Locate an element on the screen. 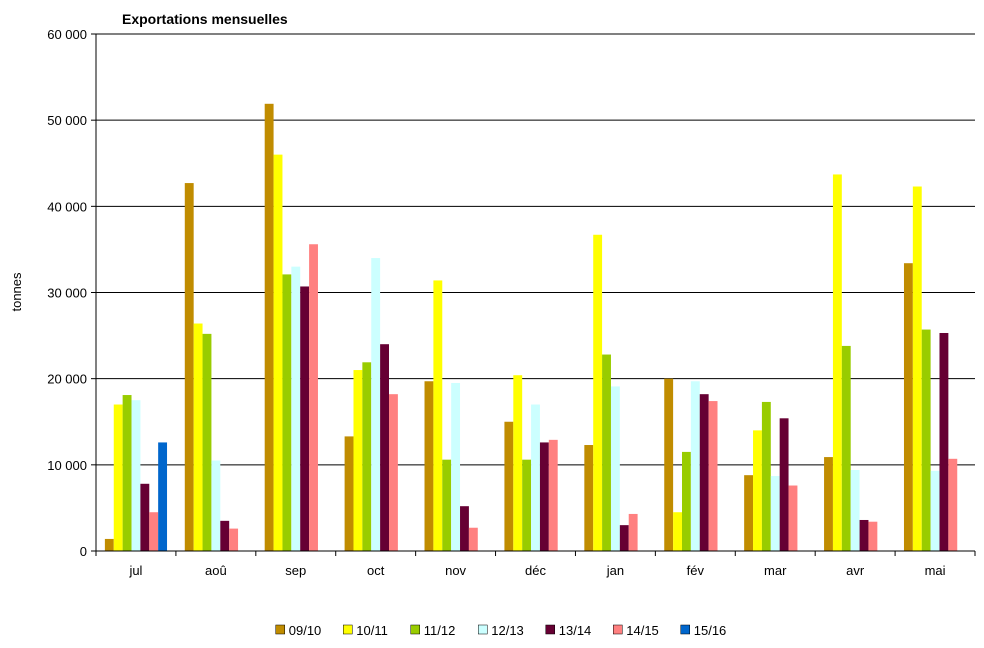  chart-title: Exportations mensuelles is located at coordinates (205, 19).